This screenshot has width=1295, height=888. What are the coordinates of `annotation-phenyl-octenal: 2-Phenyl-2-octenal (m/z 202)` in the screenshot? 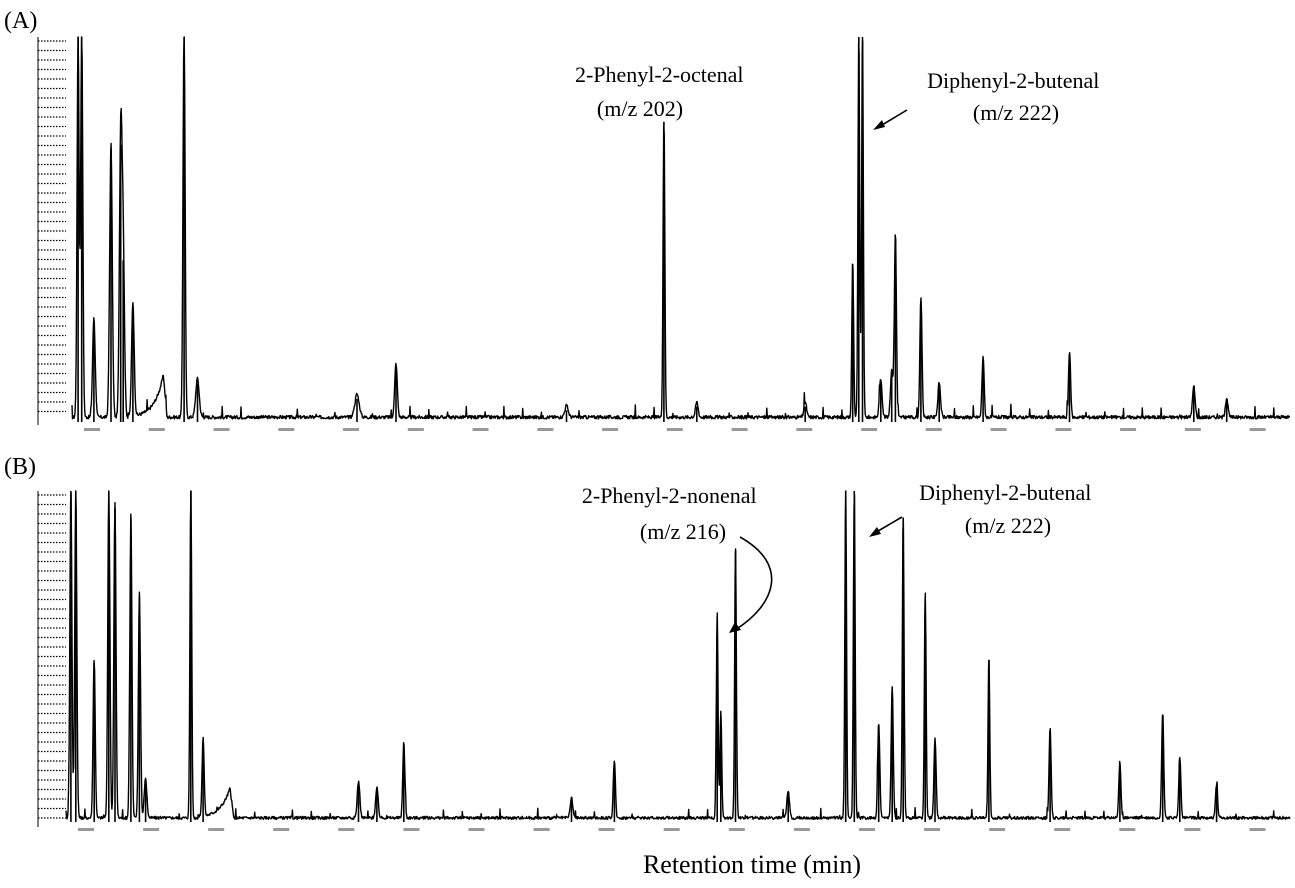 It's located at (662, 91).